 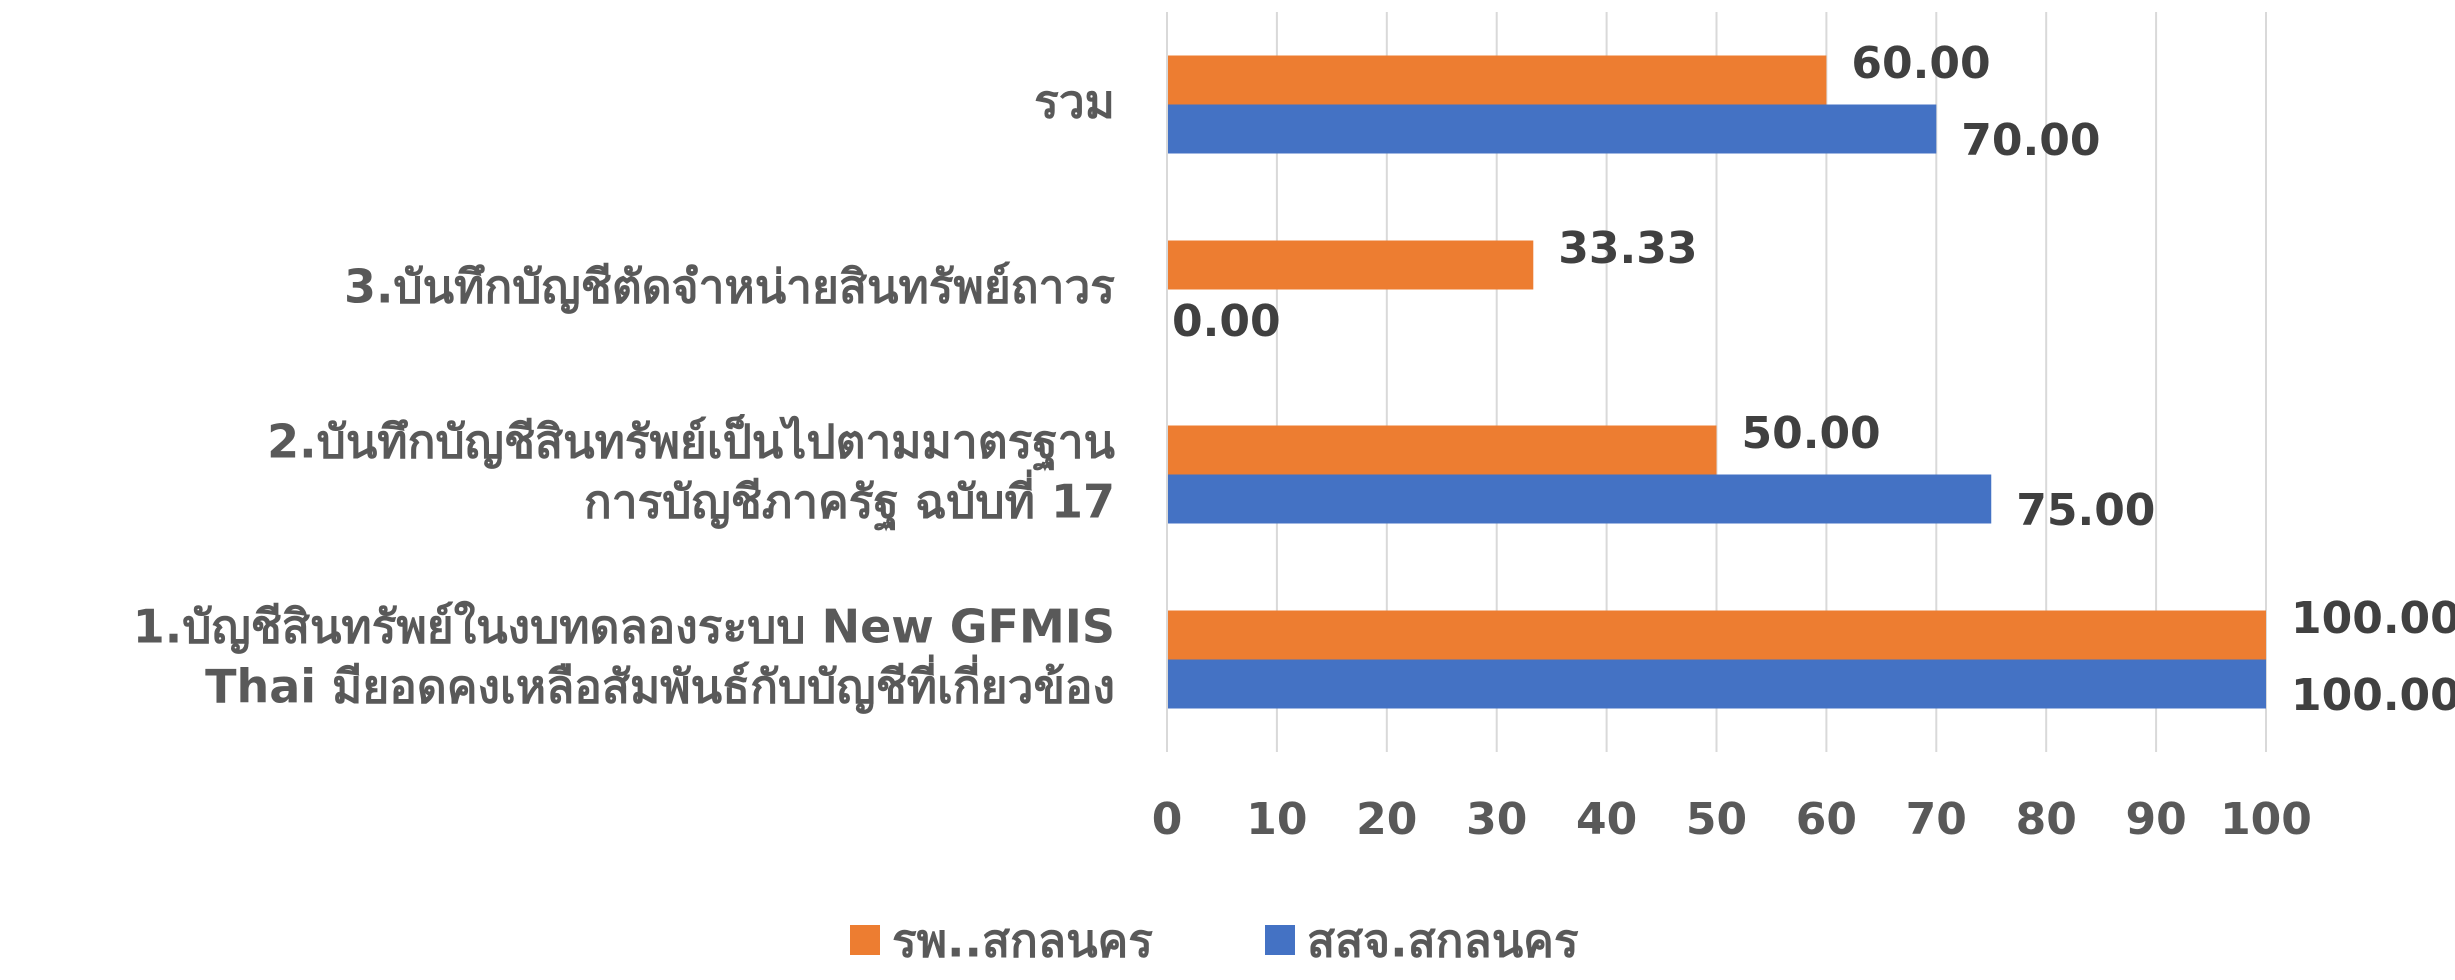 What do you see at coordinates (1826, 819) in the screenshot?
I see `x-tick-label: 60` at bounding box center [1826, 819].